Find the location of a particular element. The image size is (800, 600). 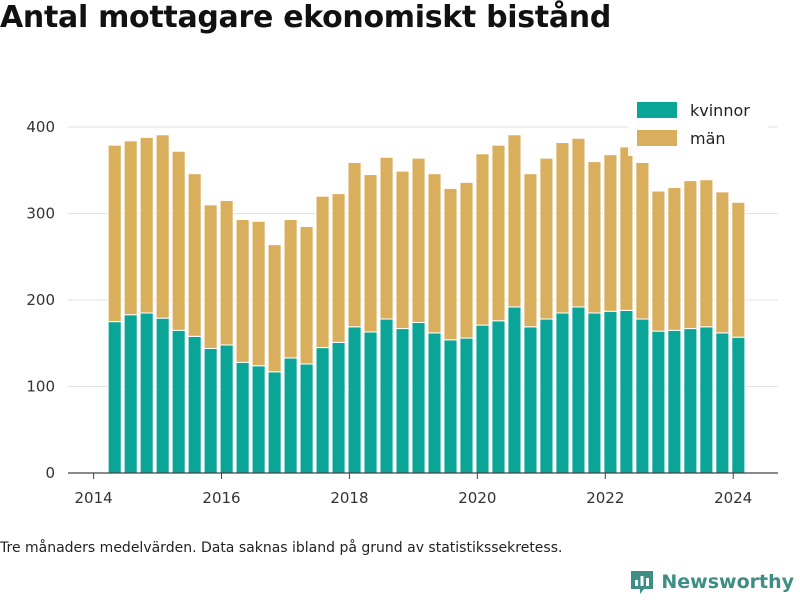

legend-swatch-män is located at coordinates (657, 138).